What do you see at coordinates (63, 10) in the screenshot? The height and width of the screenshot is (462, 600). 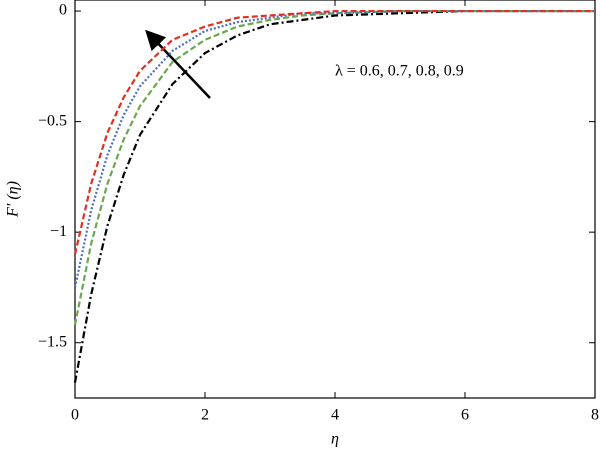 I see `y-tick-label: 0` at bounding box center [63, 10].